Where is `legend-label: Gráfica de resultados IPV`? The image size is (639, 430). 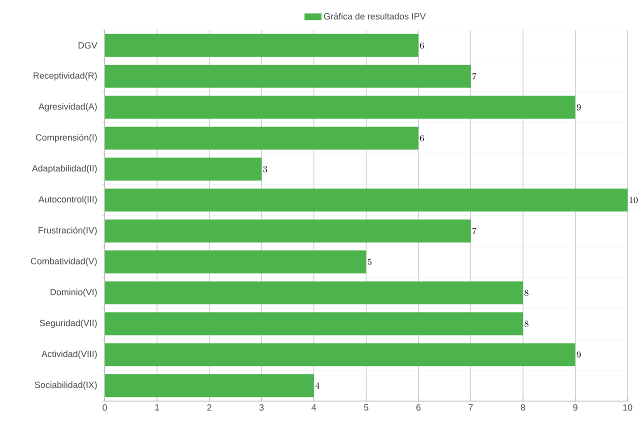
legend-label: Gráfica de resultados IPV is located at coordinates (375, 16).